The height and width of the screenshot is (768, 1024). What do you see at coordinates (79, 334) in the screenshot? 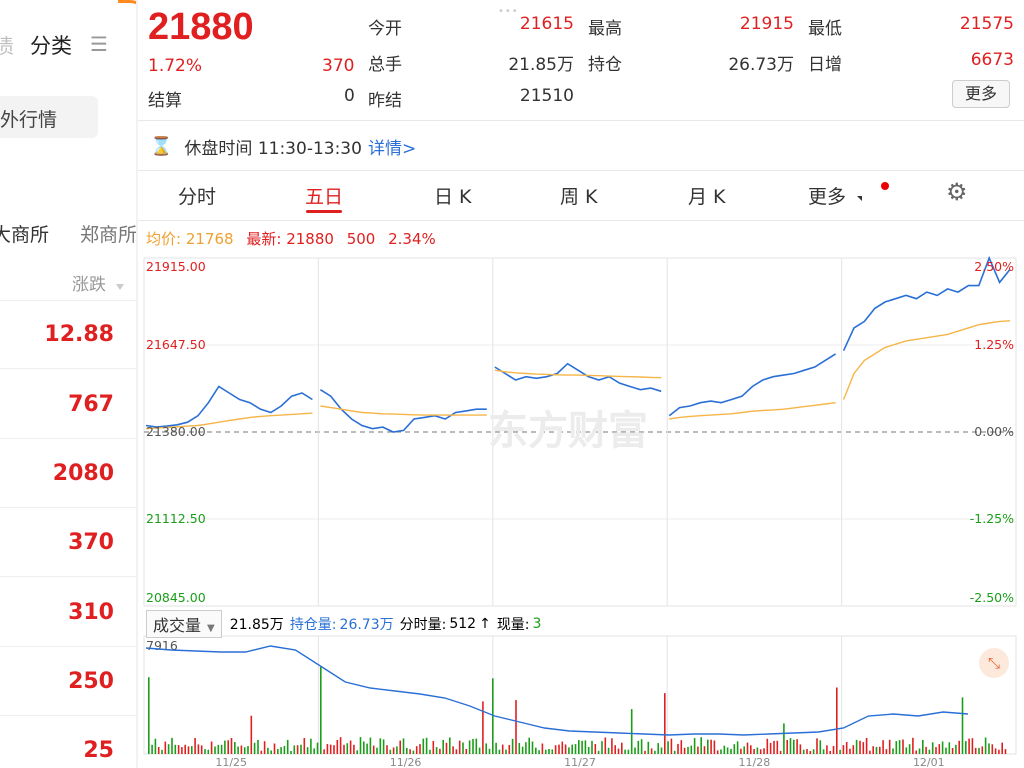
I see `list-item: 12.88` at bounding box center [79, 334].